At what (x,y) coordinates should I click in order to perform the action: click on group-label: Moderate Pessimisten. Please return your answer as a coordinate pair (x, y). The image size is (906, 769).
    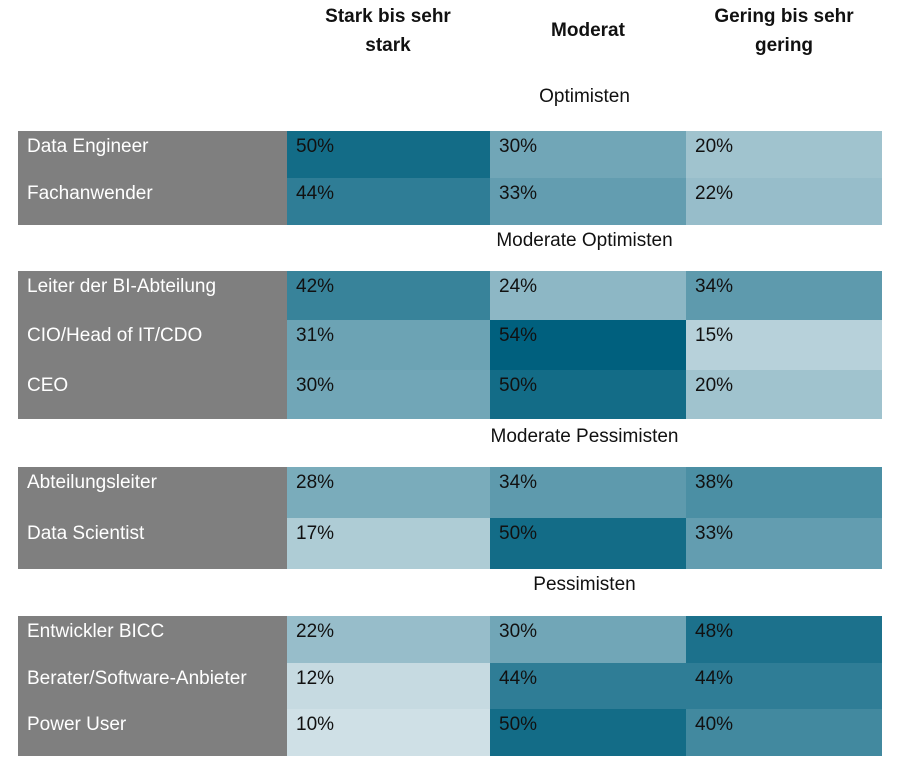
    Looking at the image, I should click on (584, 436).